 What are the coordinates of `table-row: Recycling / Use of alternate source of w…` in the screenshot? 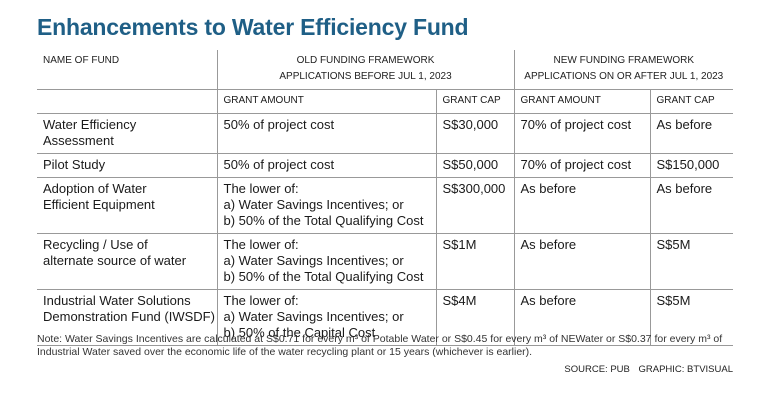 It's located at (385, 261).